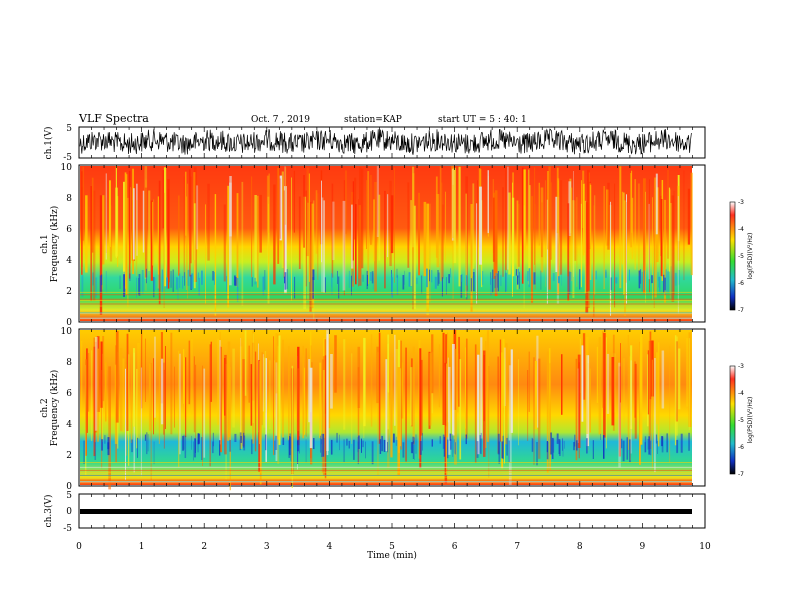 This screenshot has width=792, height=612. What do you see at coordinates (67, 158) in the screenshot?
I see `y-tick-label: -5` at bounding box center [67, 158].